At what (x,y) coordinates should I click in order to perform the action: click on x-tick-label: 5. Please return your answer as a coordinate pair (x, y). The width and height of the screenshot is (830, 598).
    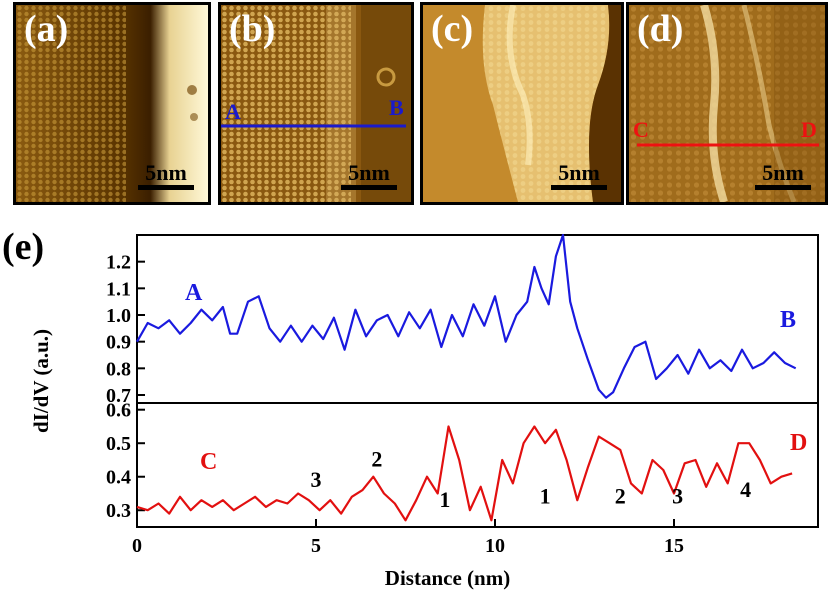
    Looking at the image, I should click on (316, 546).